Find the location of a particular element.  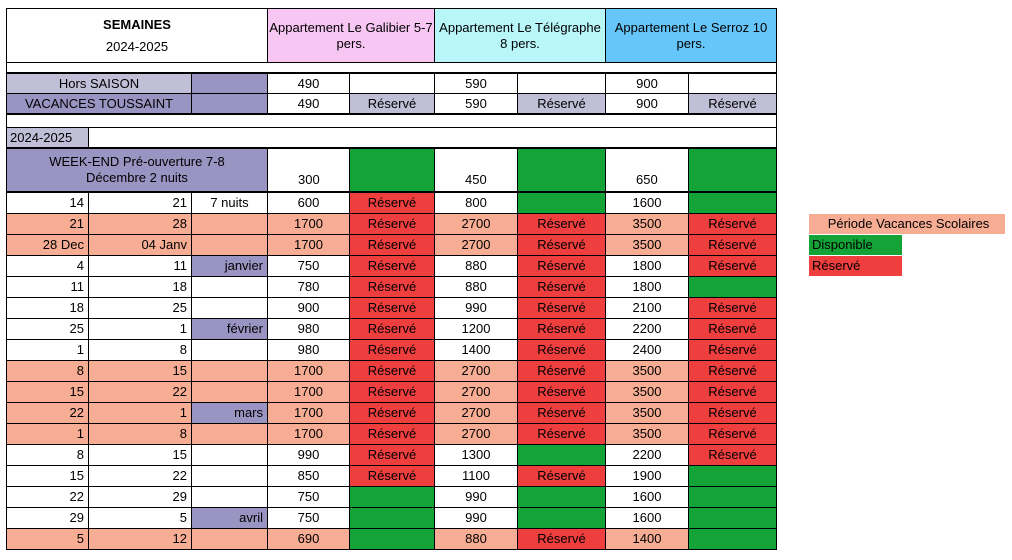

section-label: 2024-2025 is located at coordinates (47, 137).